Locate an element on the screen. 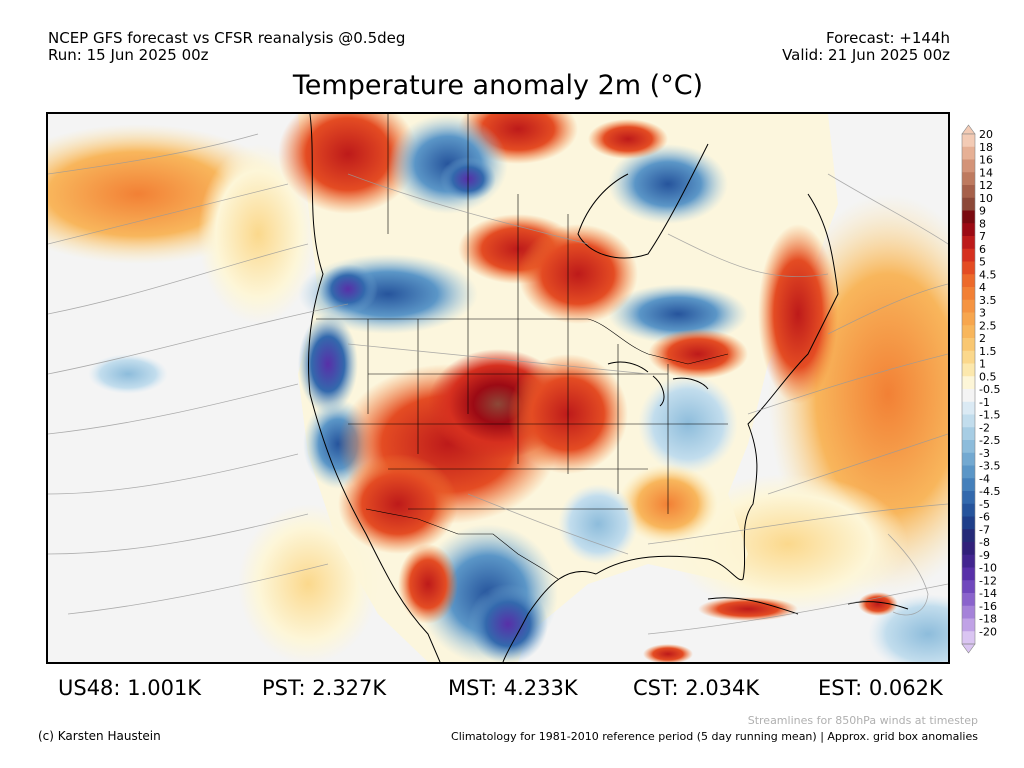 The width and height of the screenshot is (1024, 768). colorbar-tick-label: 4.5 is located at coordinates (988, 274).